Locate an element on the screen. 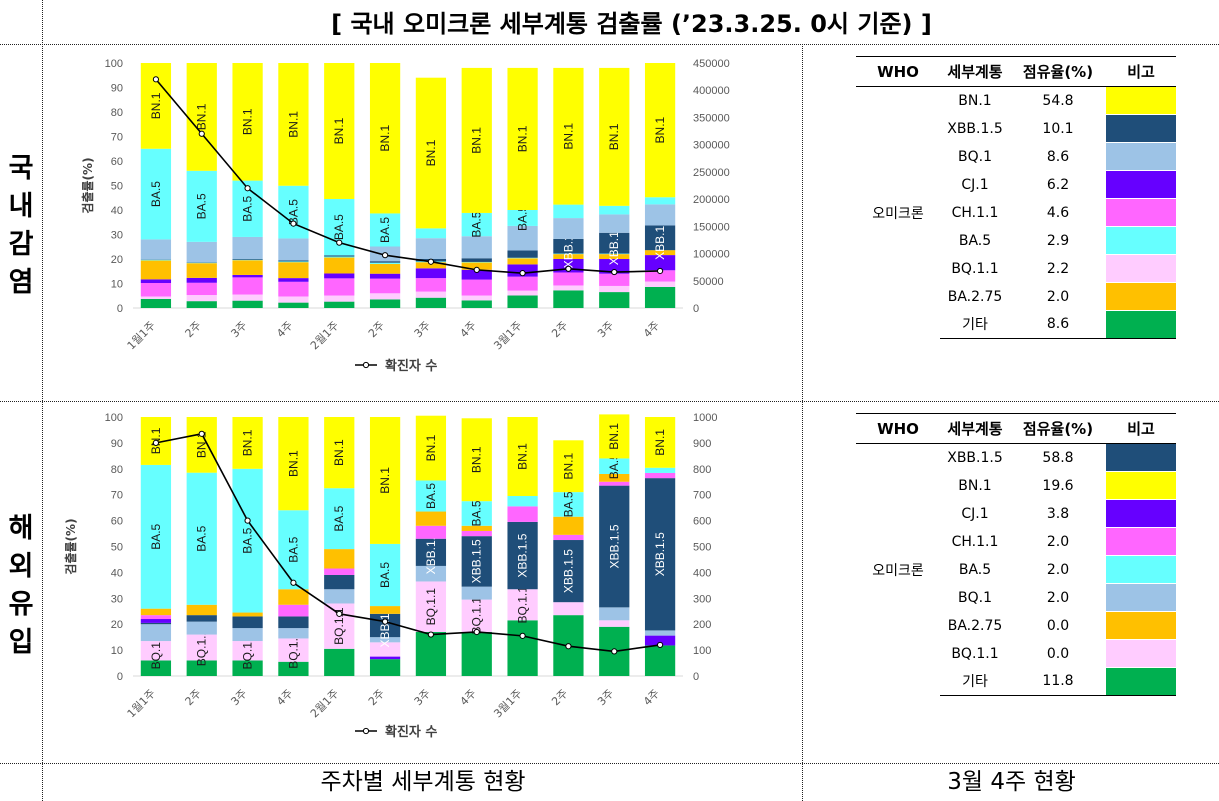  y-axis-label: 검출률(%) is located at coordinates (87, 185).